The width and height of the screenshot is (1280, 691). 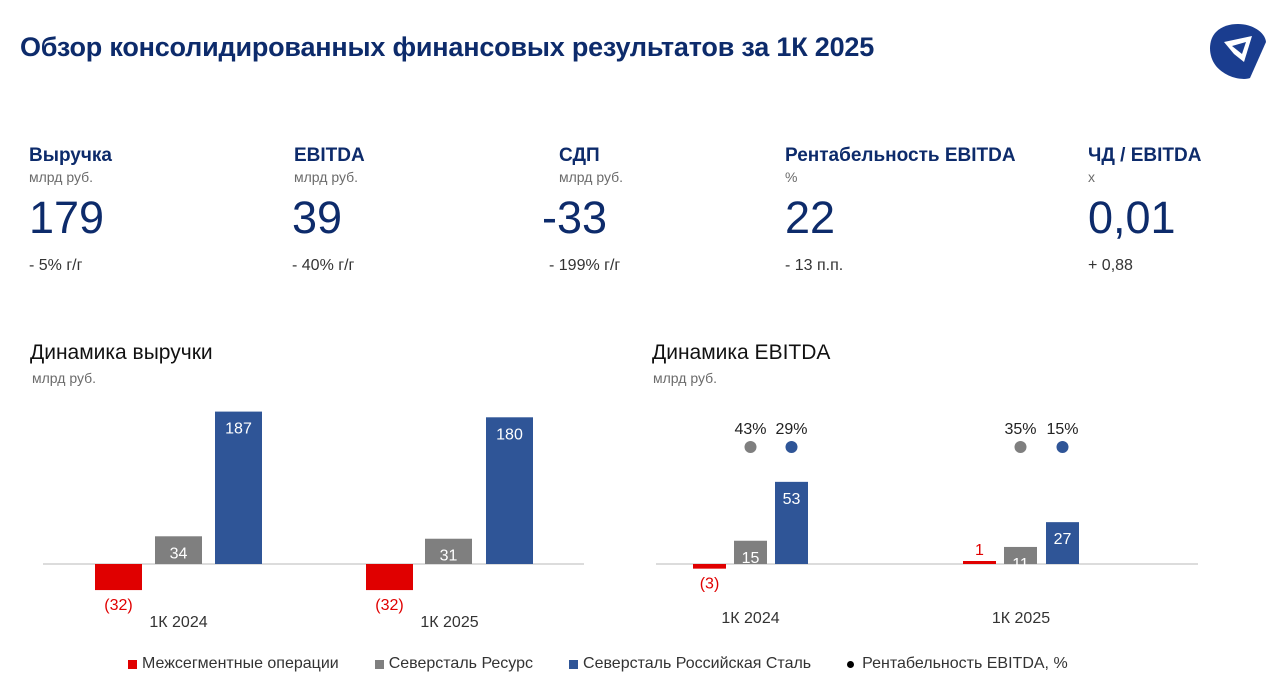 What do you see at coordinates (238, 429) in the screenshot?
I see `revenue-bar-label: 187` at bounding box center [238, 429].